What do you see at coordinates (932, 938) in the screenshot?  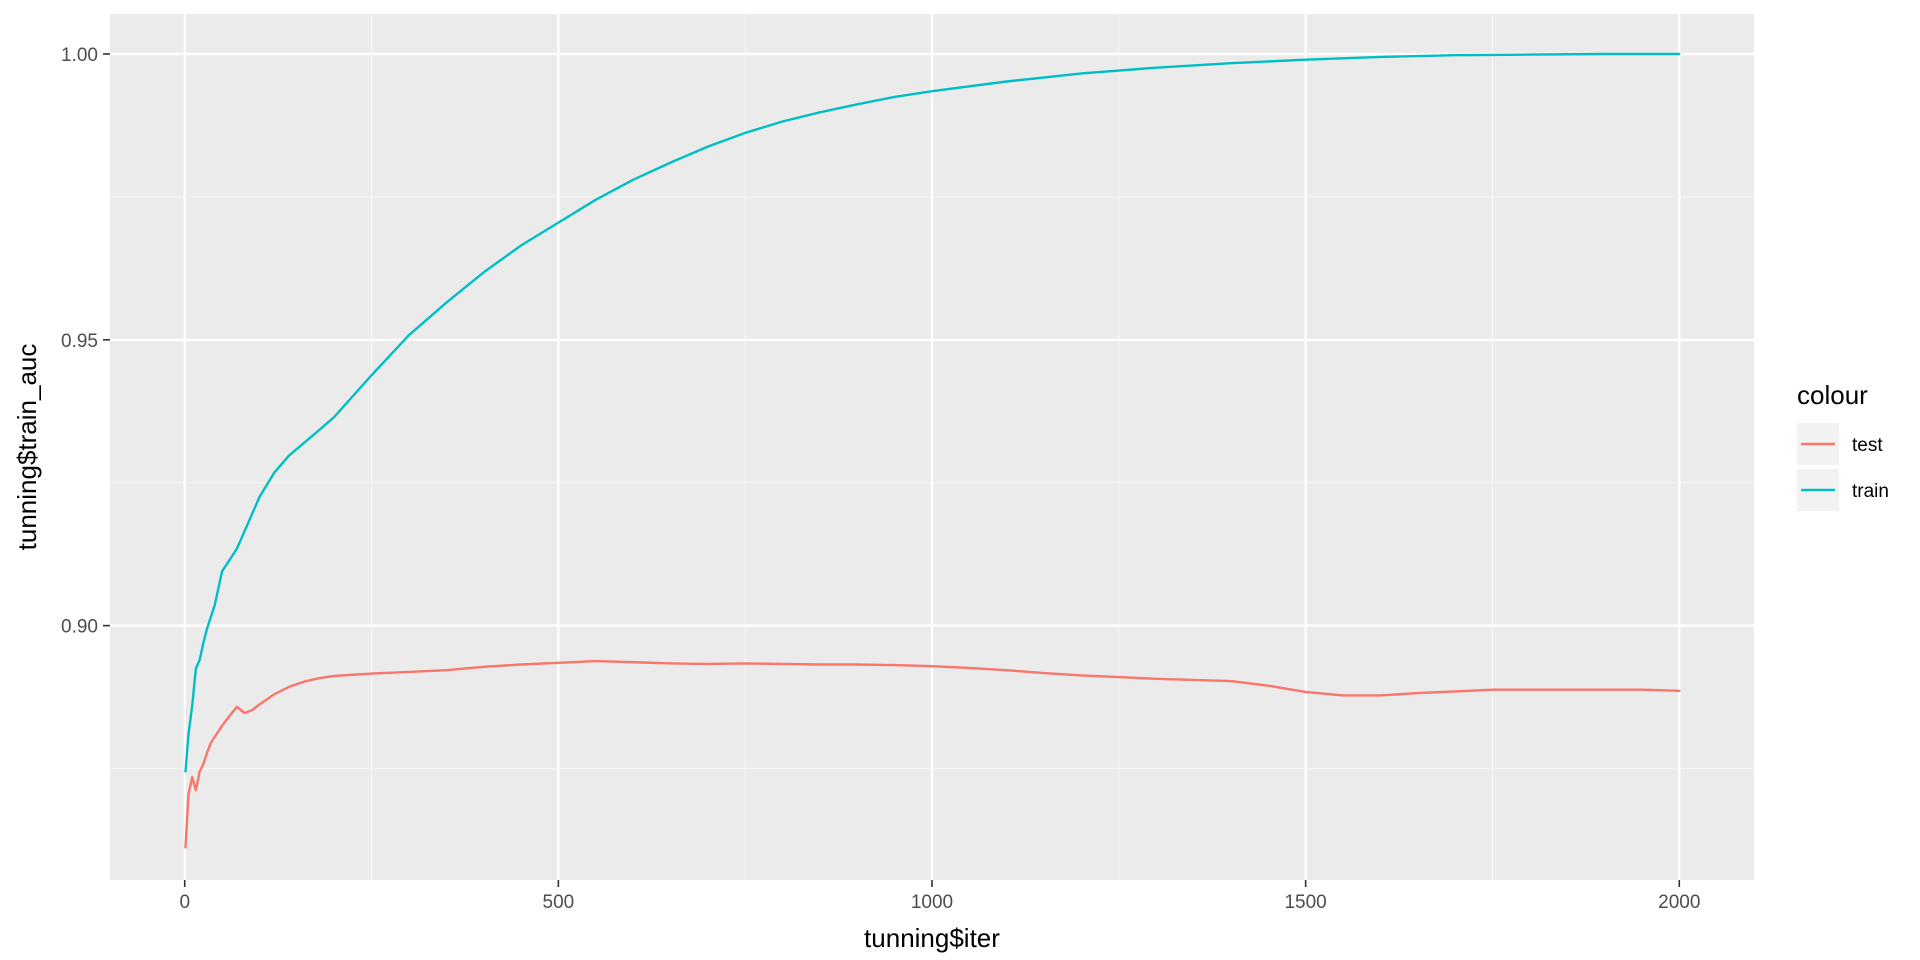 I see `x-axis-title: tunning$iter` at bounding box center [932, 938].